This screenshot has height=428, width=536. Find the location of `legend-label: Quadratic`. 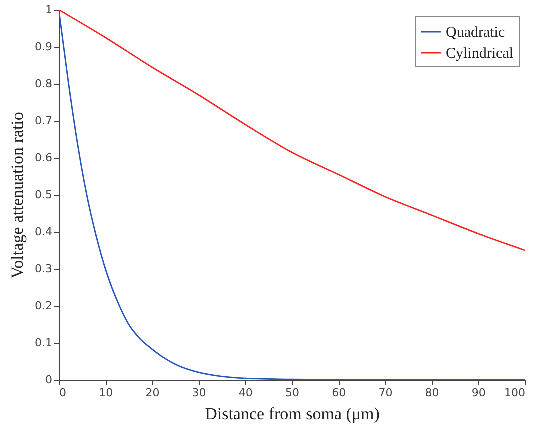

legend-label: Quadratic is located at coordinates (476, 33).